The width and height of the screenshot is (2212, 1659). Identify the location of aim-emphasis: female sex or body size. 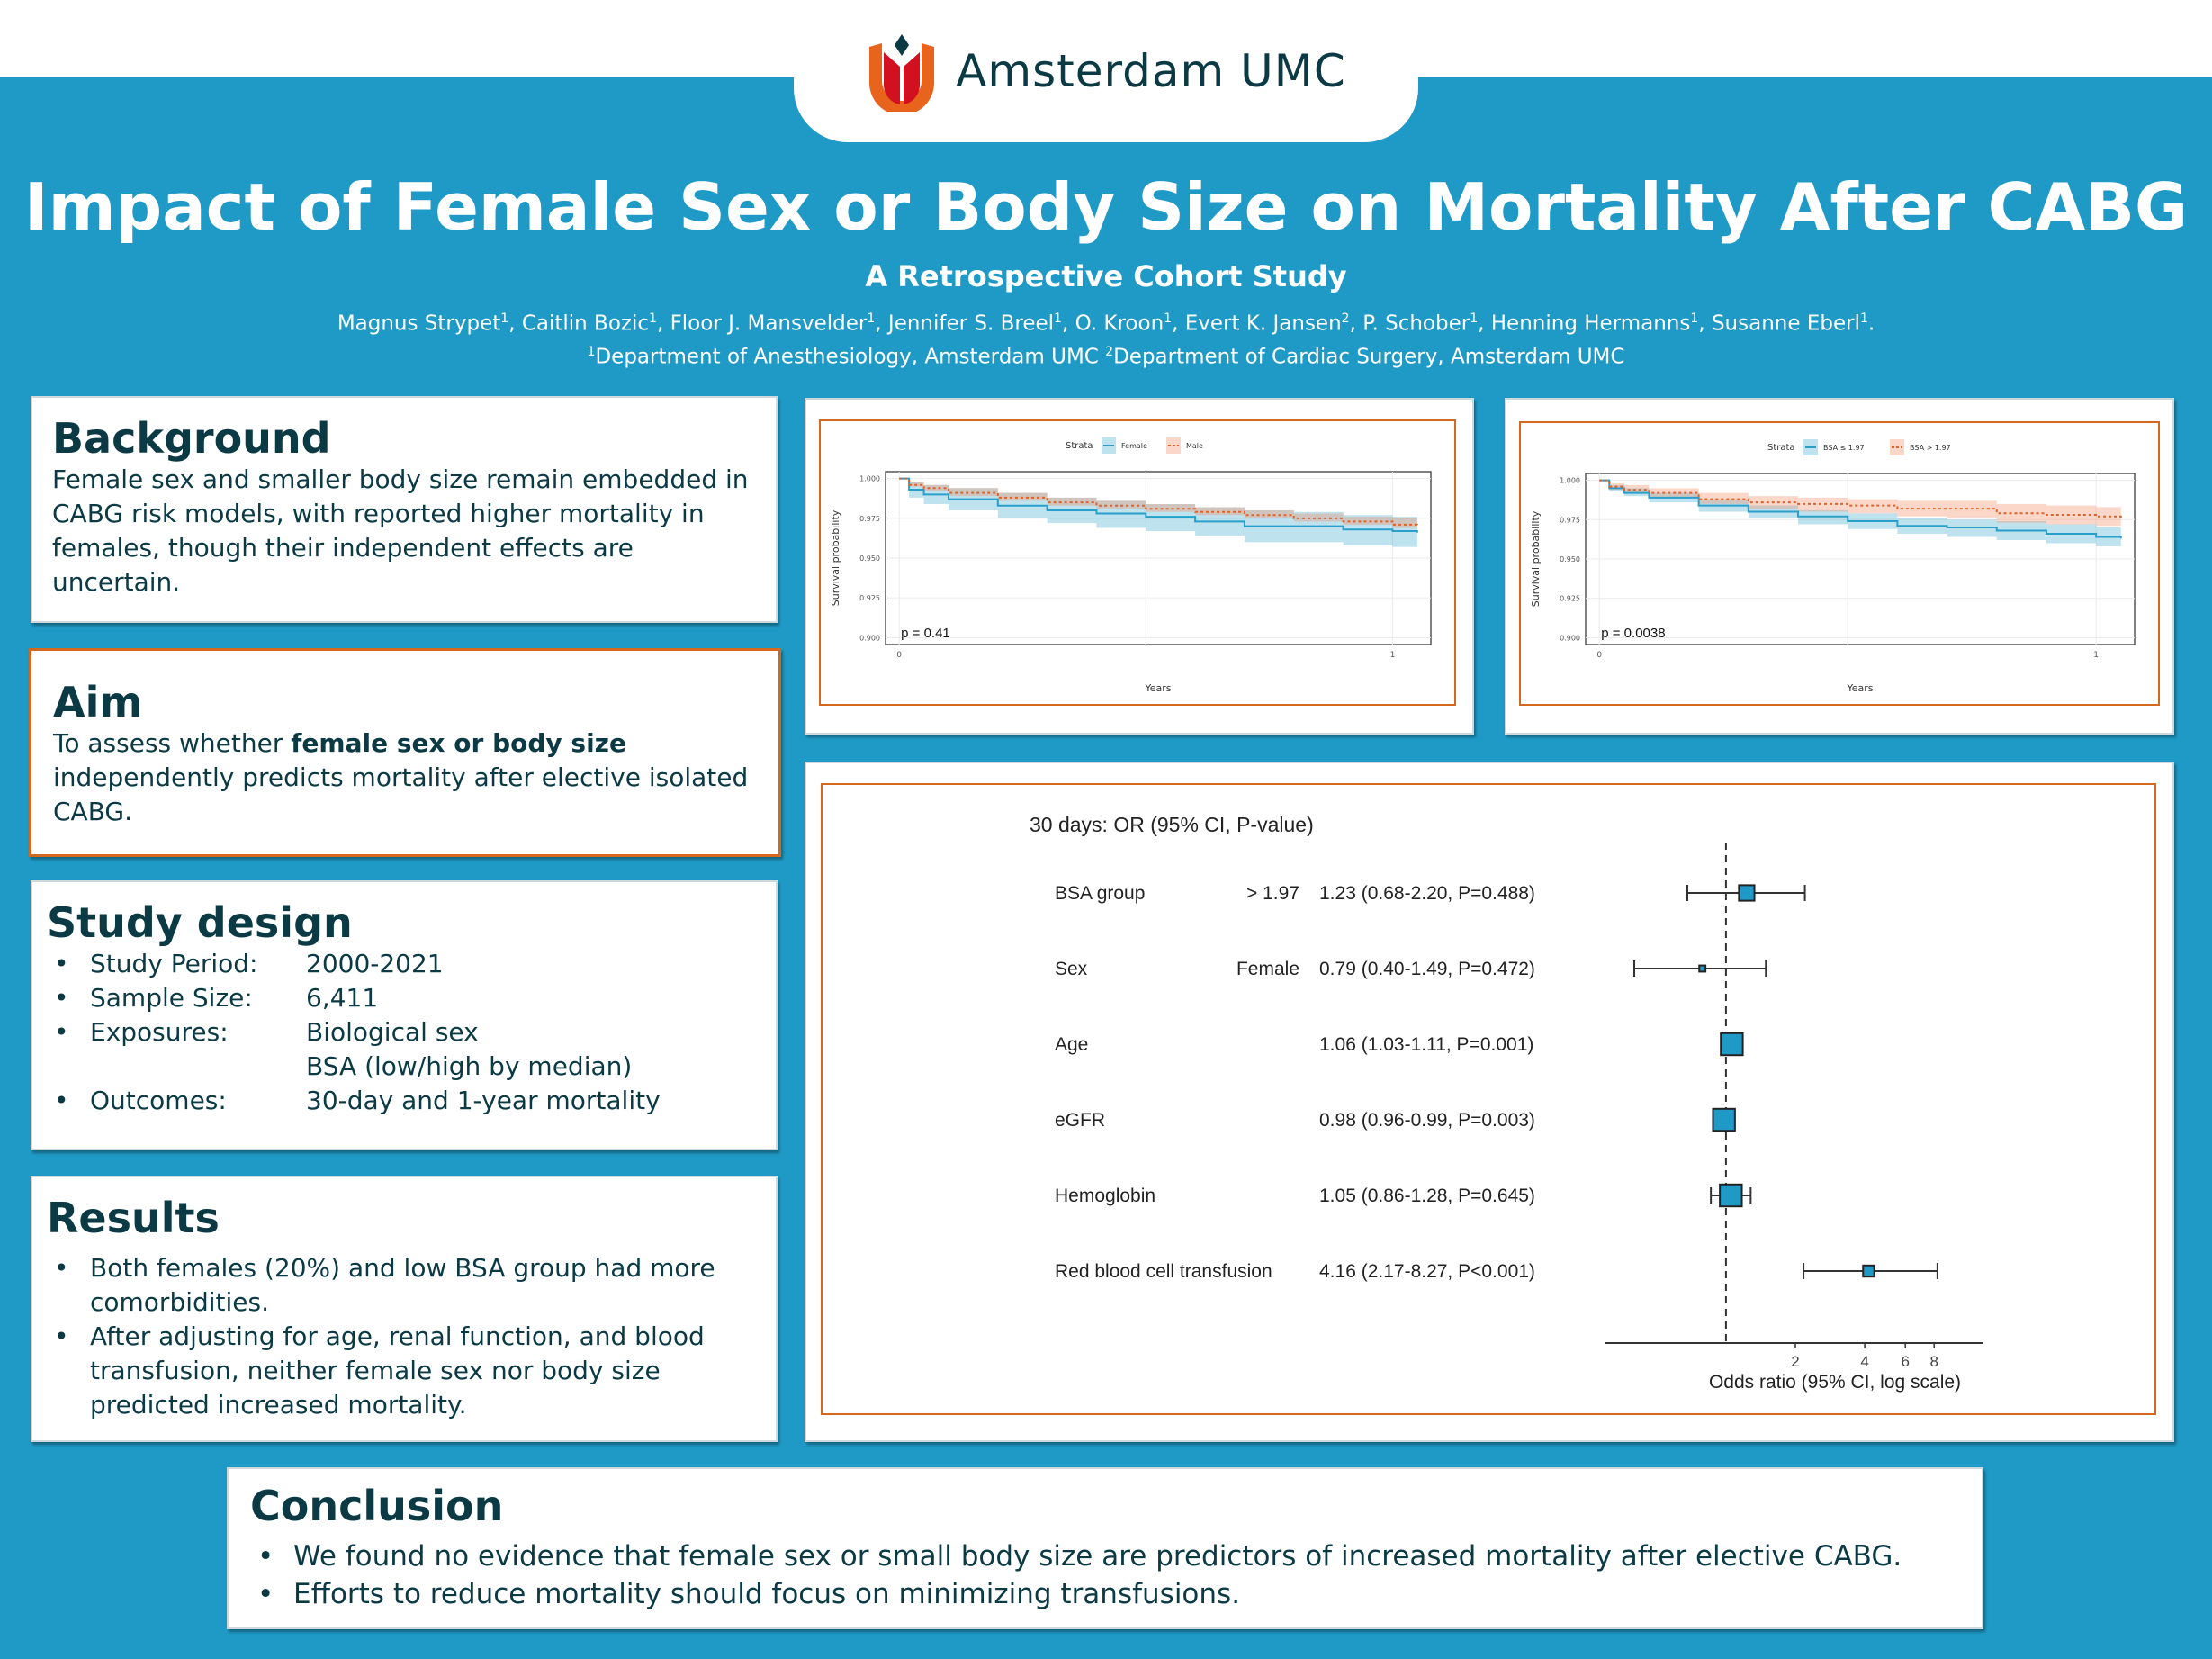
(458, 743).